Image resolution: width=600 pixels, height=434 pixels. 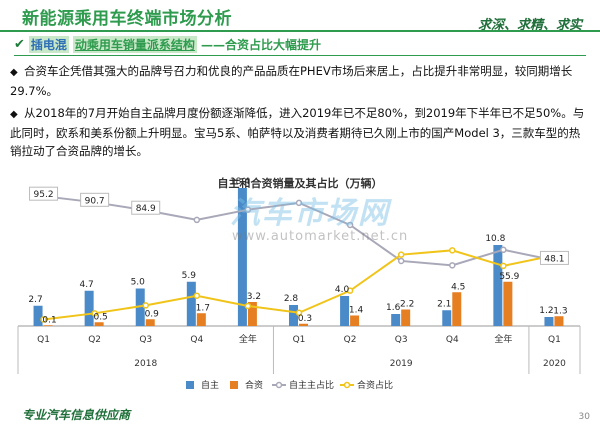 I want to click on subheading-part1: 插电混, so click(x=48, y=44).